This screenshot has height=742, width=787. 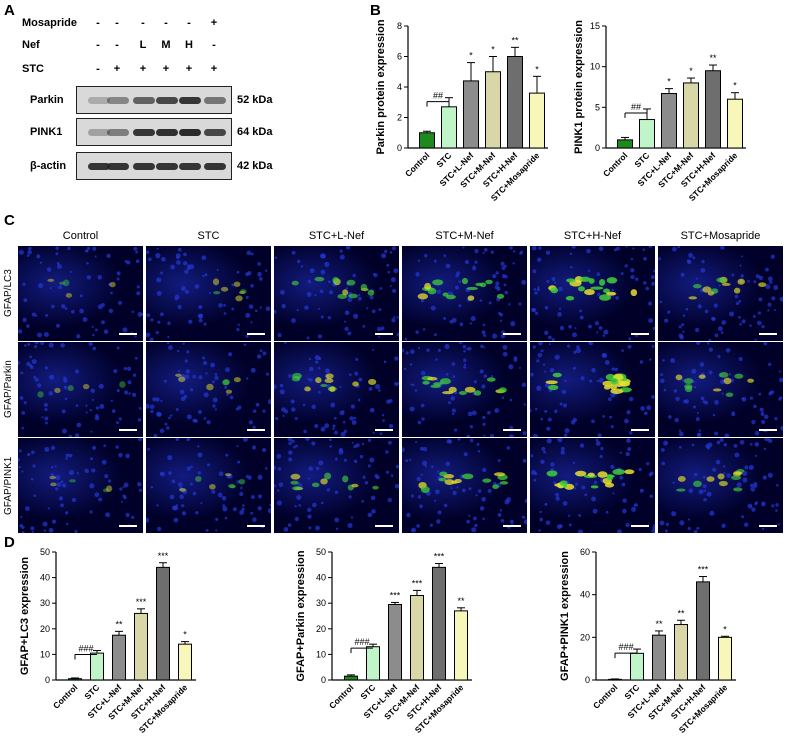 I want to click on y-tick-label: 15, so click(x=595, y=26).